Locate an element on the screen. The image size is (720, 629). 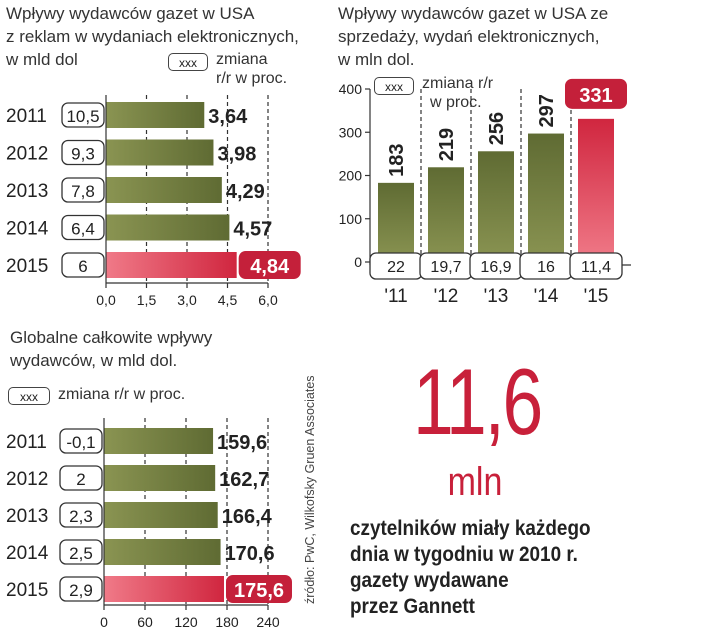
chart-sales-title-line: sprzedaży, wydań elektronicznych, is located at coordinates (469, 36).